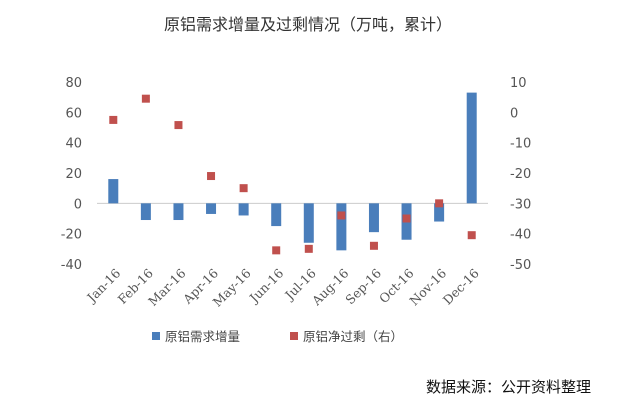 This screenshot has height=412, width=617. Describe the element at coordinates (518, 83) in the screenshot. I see `right-tick-label: 10` at that location.